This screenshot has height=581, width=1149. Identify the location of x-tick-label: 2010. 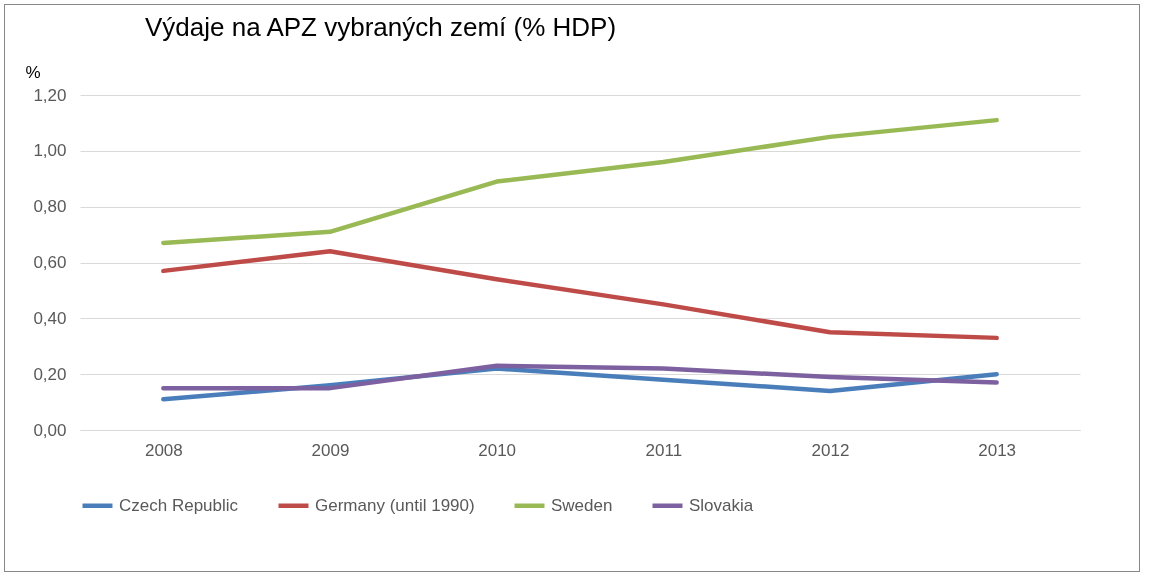
(497, 450).